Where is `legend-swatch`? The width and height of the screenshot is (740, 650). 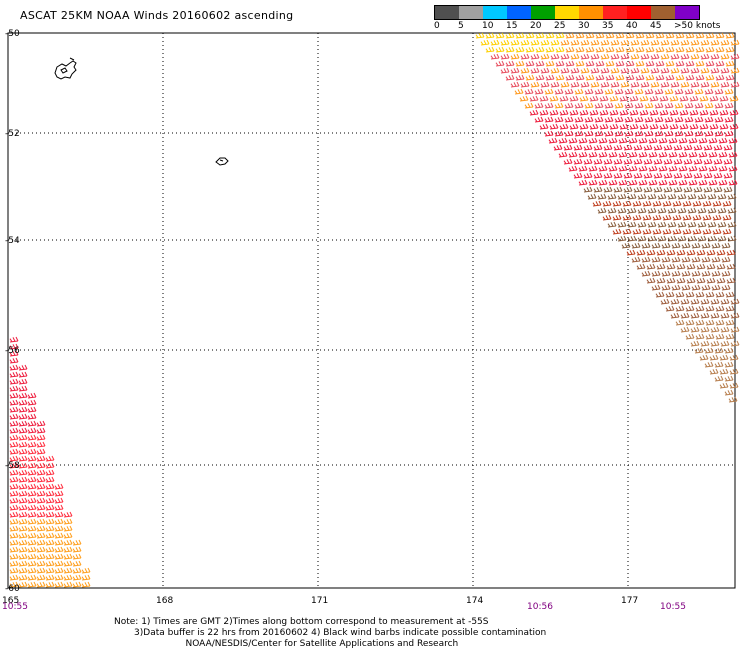 legend-swatch is located at coordinates (591, 12).